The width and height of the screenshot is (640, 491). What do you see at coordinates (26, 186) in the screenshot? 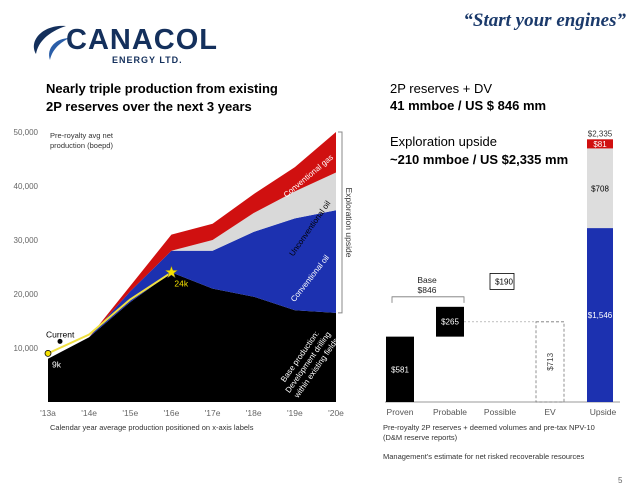
I see `y-tick-label: 40,000` at bounding box center [26, 186].